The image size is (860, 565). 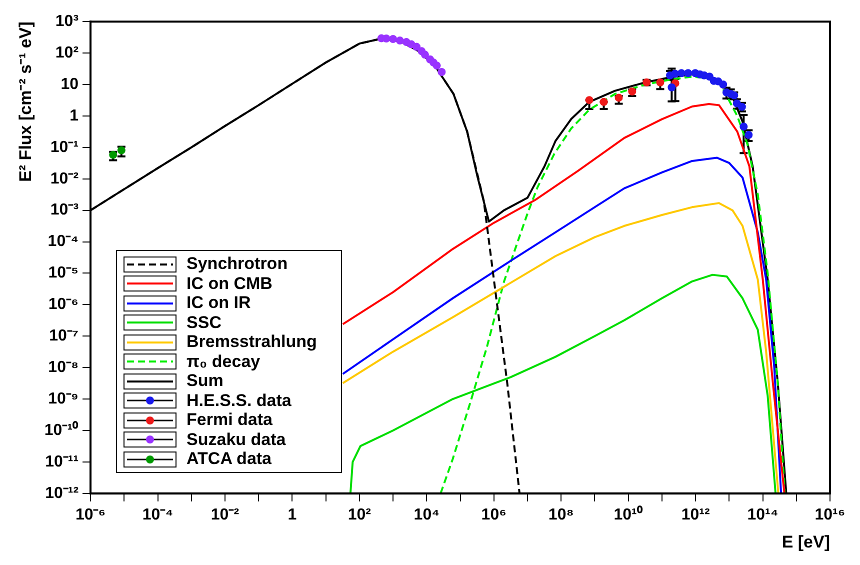 I want to click on legend-label: Suzaku data, so click(x=236, y=440).